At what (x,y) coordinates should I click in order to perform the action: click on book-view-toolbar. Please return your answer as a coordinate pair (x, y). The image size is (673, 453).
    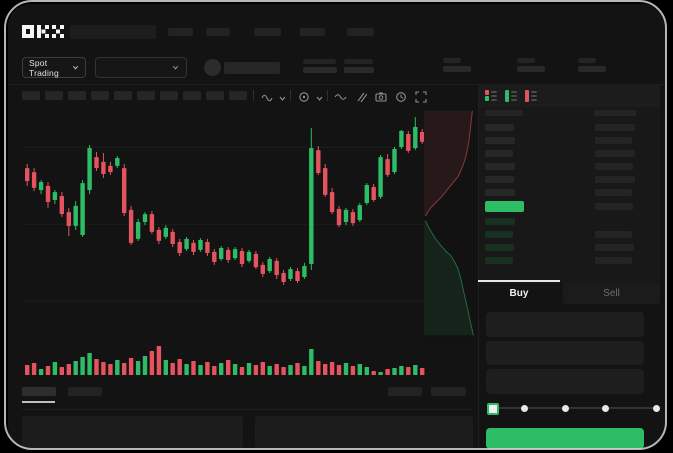
    Looking at the image, I should click on (569, 96).